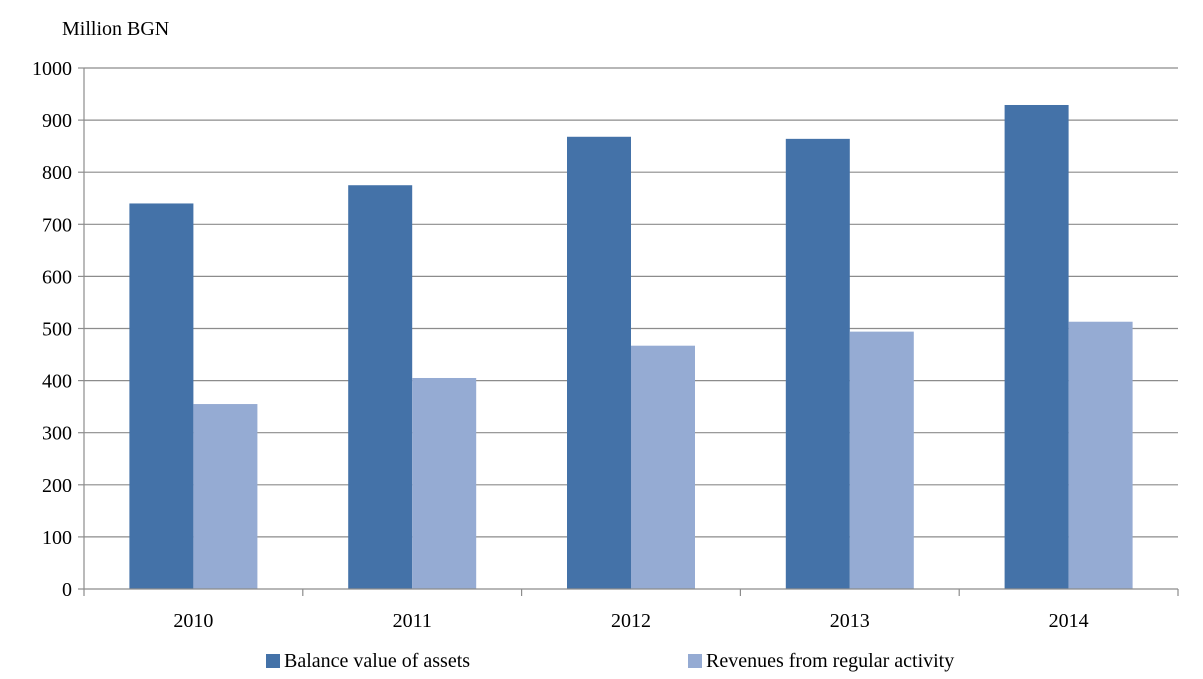  Describe the element at coordinates (817, 363) in the screenshot. I see `bar-assets-2013` at that location.